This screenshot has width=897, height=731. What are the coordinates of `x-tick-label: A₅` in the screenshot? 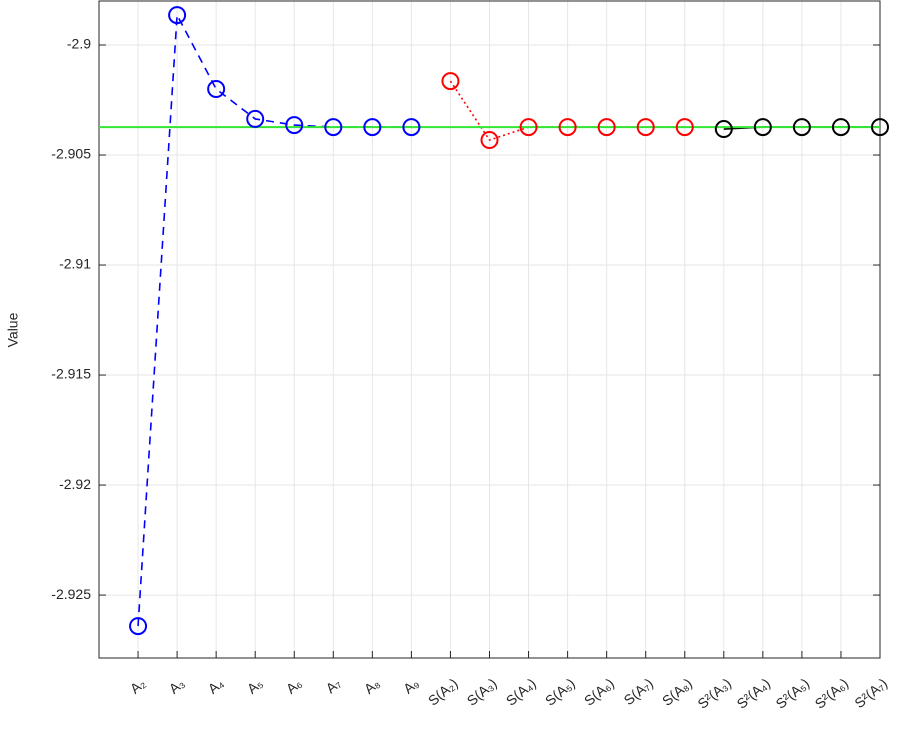 It's located at (255, 686).